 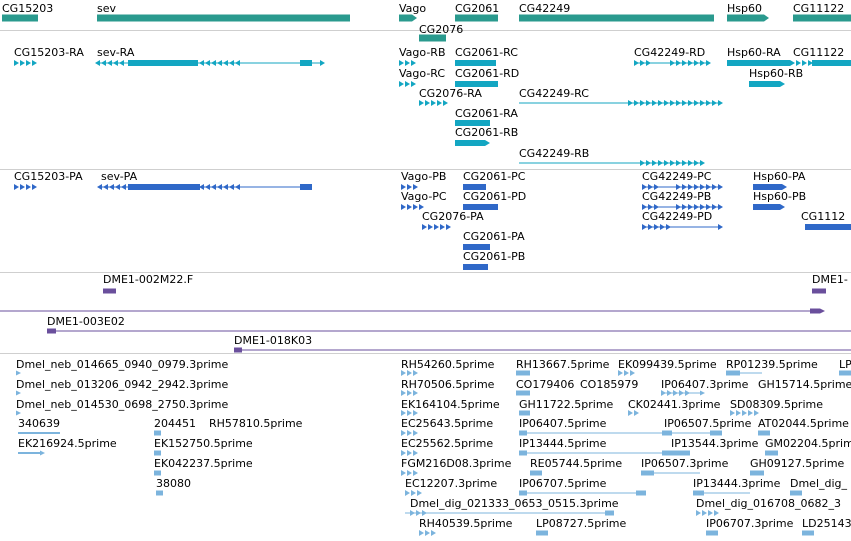 What do you see at coordinates (116, 52) in the screenshot?
I see `mrna-label-sev-ra: sev-RA` at bounding box center [116, 52].